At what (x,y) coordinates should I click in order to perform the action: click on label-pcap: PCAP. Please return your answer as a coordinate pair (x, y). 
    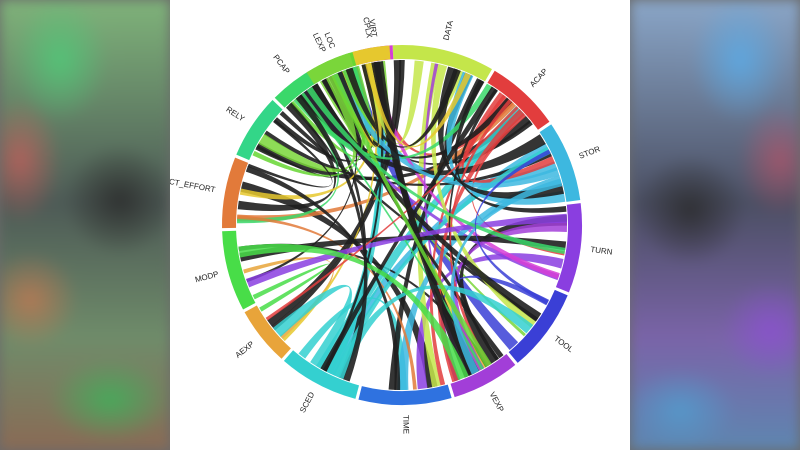
    Looking at the image, I should click on (281, 64).